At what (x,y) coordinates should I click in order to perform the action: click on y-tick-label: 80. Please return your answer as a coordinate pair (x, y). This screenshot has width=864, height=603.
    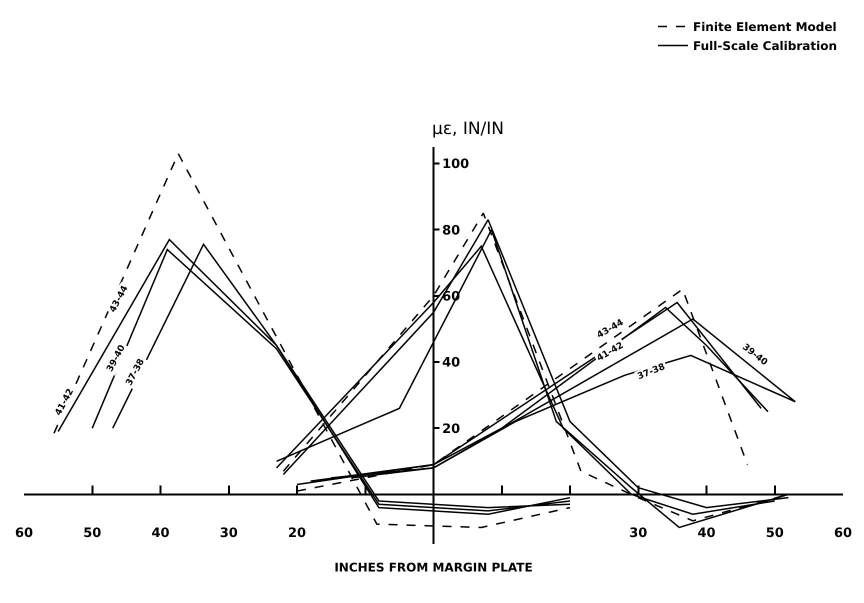
    Looking at the image, I should click on (451, 230).